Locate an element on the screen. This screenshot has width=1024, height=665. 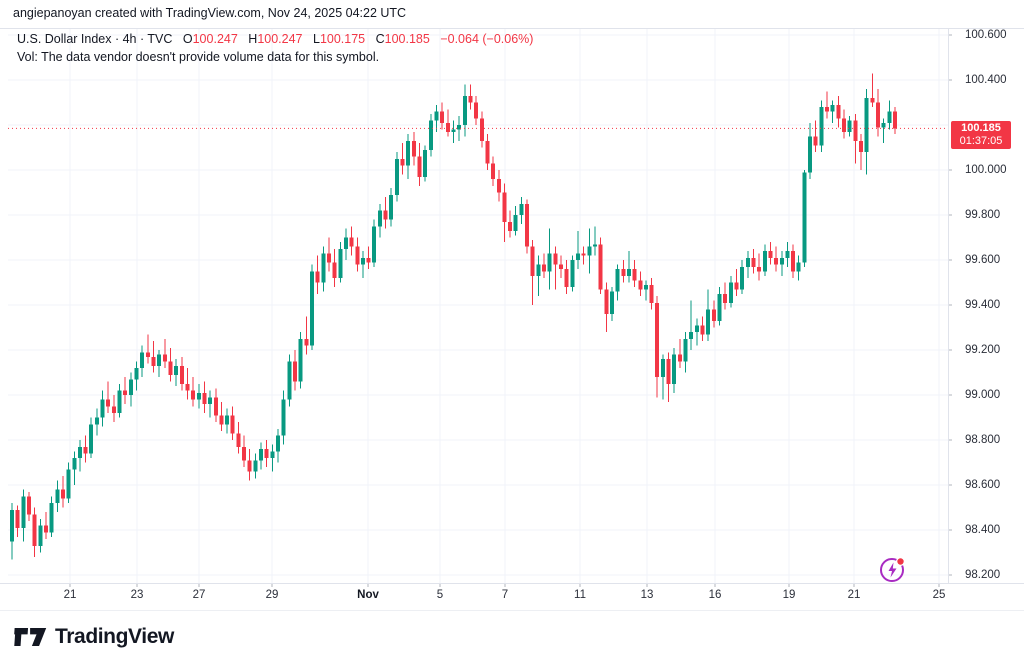
footer: TradingView is located at coordinates (512, 638).